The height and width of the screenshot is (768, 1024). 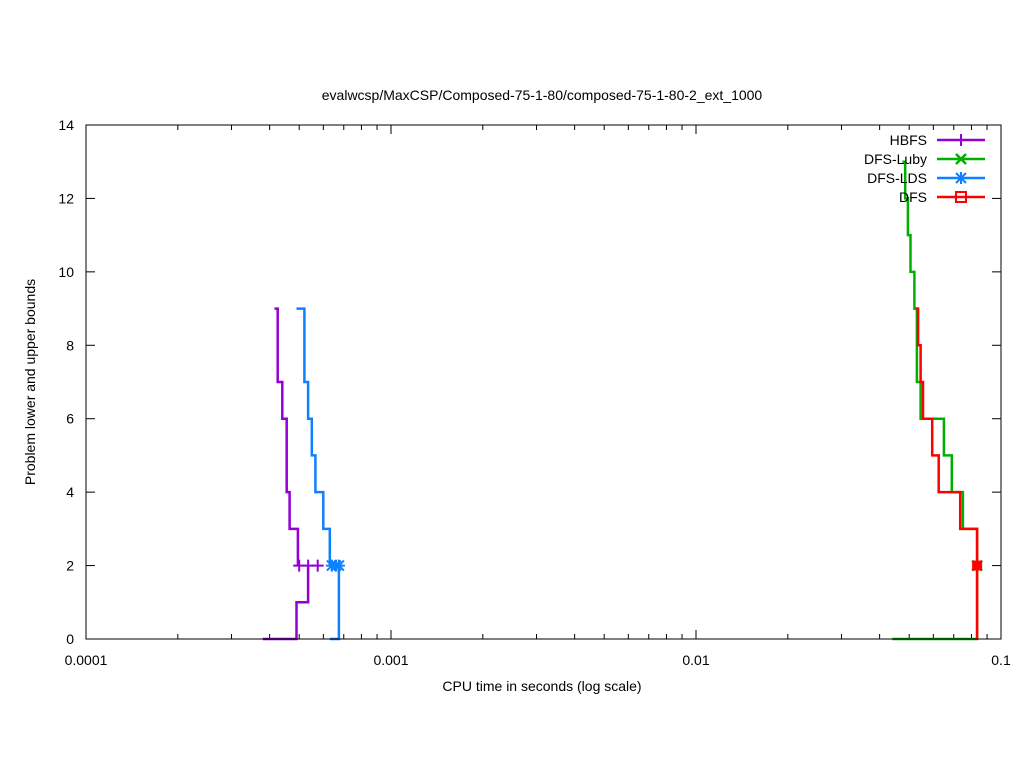 What do you see at coordinates (961, 197) in the screenshot?
I see `legend-marker-dfs` at bounding box center [961, 197].